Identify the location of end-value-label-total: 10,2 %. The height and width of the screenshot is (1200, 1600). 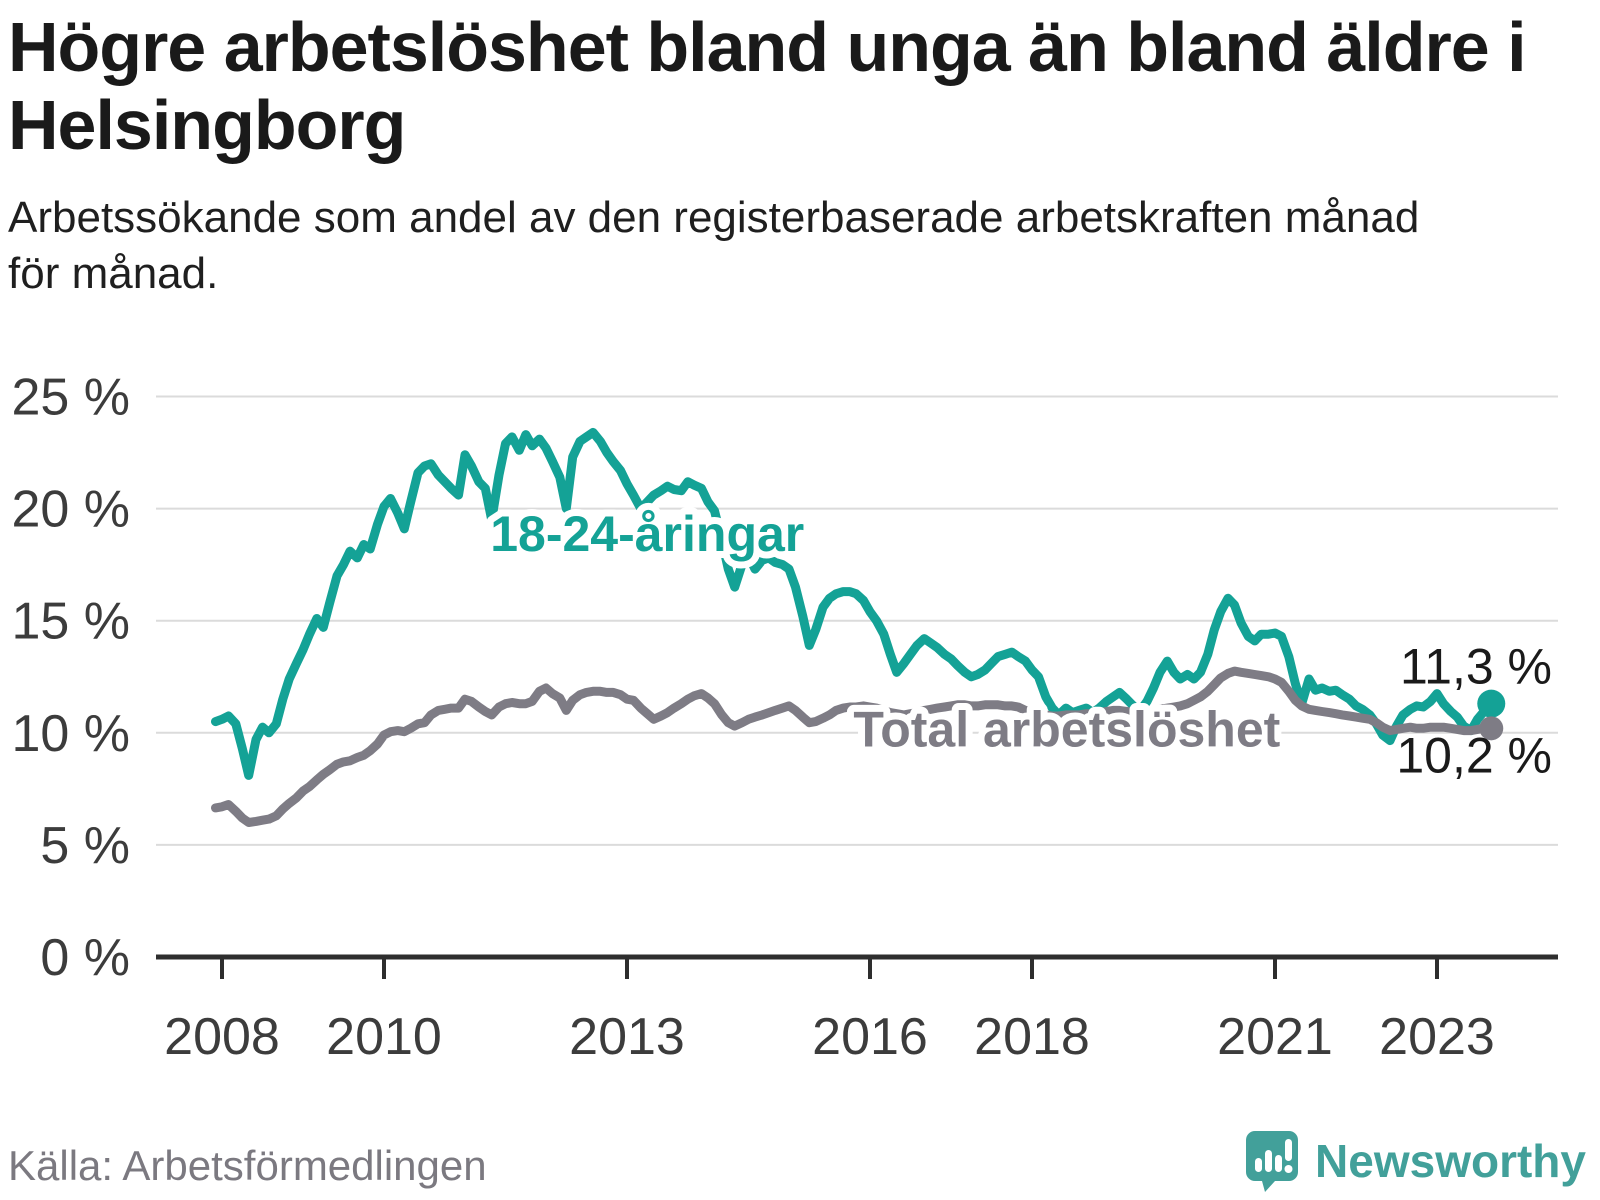
(1474, 755).